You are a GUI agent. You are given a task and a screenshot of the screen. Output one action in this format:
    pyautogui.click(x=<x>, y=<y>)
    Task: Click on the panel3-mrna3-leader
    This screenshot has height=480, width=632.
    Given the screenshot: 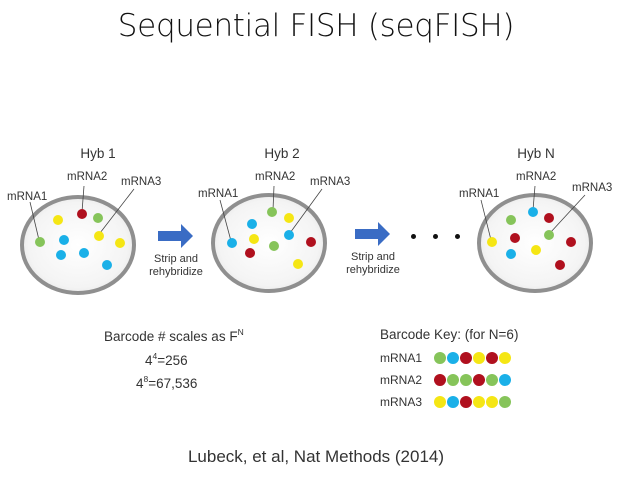 What is the action you would take?
    pyautogui.click(x=567, y=214)
    